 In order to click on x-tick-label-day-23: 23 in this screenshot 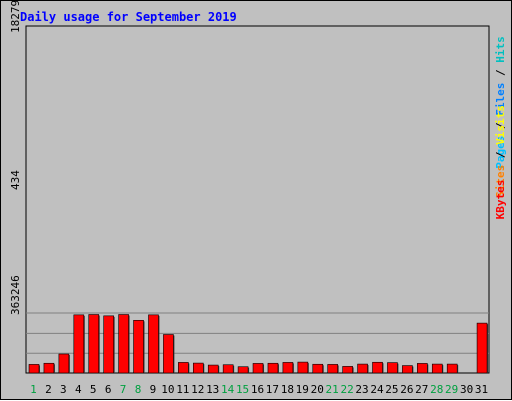, I will do `click(361, 389)`.